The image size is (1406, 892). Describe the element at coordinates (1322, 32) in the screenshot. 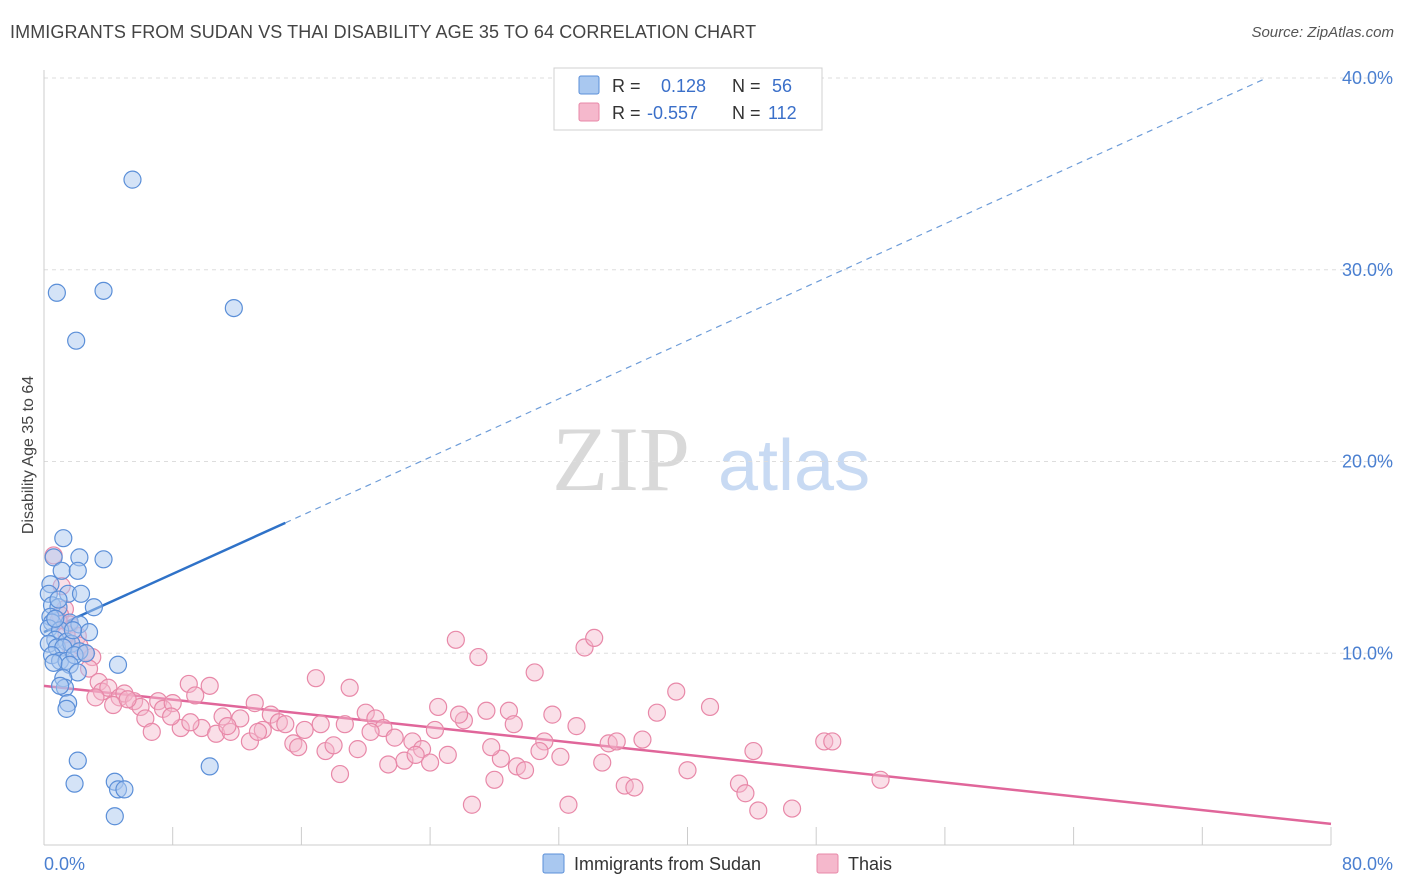

I see `source-label: Source: ZipAtlas.com` at that location.